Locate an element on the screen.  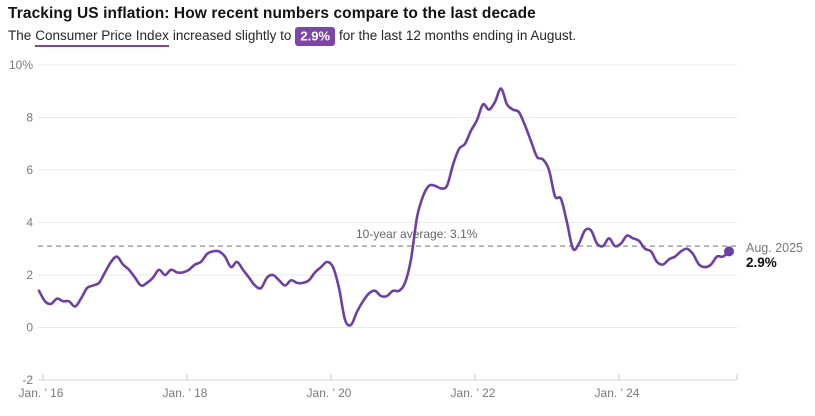
inflation-rate-badge: 2.9% is located at coordinates (315, 36).